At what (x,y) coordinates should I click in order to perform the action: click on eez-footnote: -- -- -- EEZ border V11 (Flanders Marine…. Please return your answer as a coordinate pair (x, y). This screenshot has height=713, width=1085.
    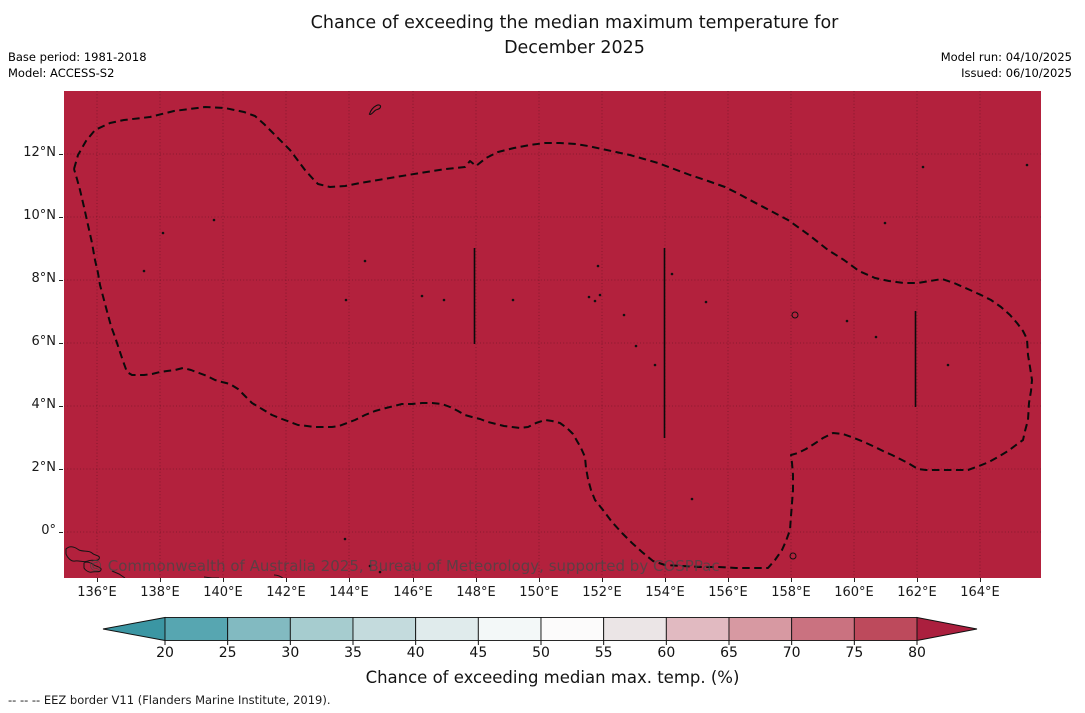
    Looking at the image, I should click on (169, 700).